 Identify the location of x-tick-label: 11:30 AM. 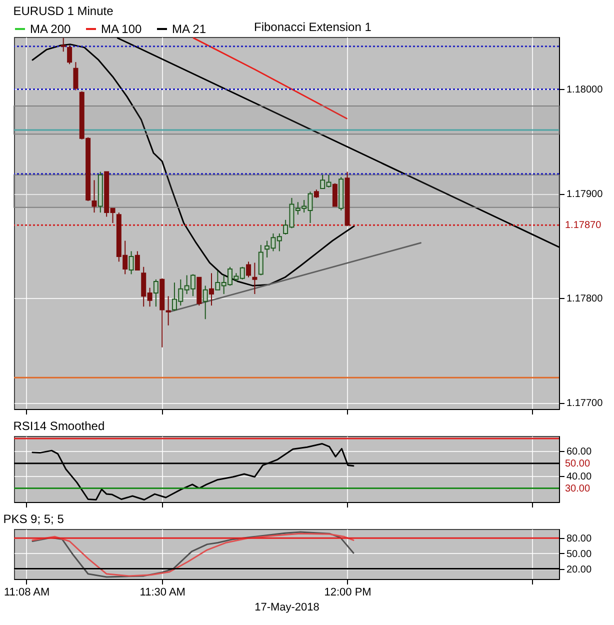
(163, 592).